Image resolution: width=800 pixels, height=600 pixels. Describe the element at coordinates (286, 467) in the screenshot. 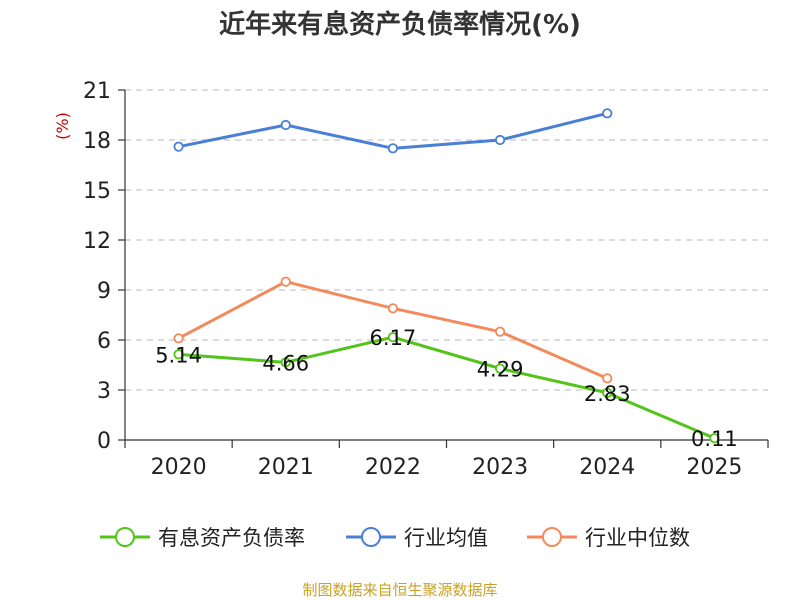

I see `x-tick-label: 2021` at that location.